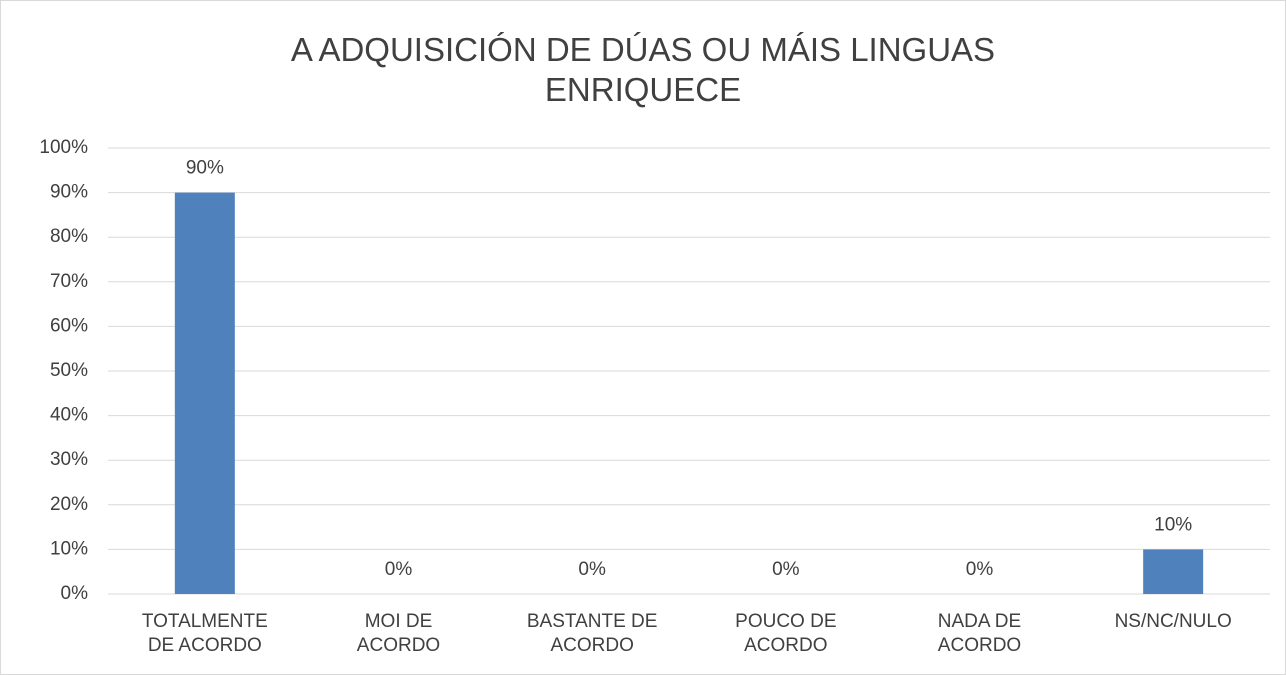  What do you see at coordinates (69, 459) in the screenshot?
I see `y-tick-label: 30%` at bounding box center [69, 459].